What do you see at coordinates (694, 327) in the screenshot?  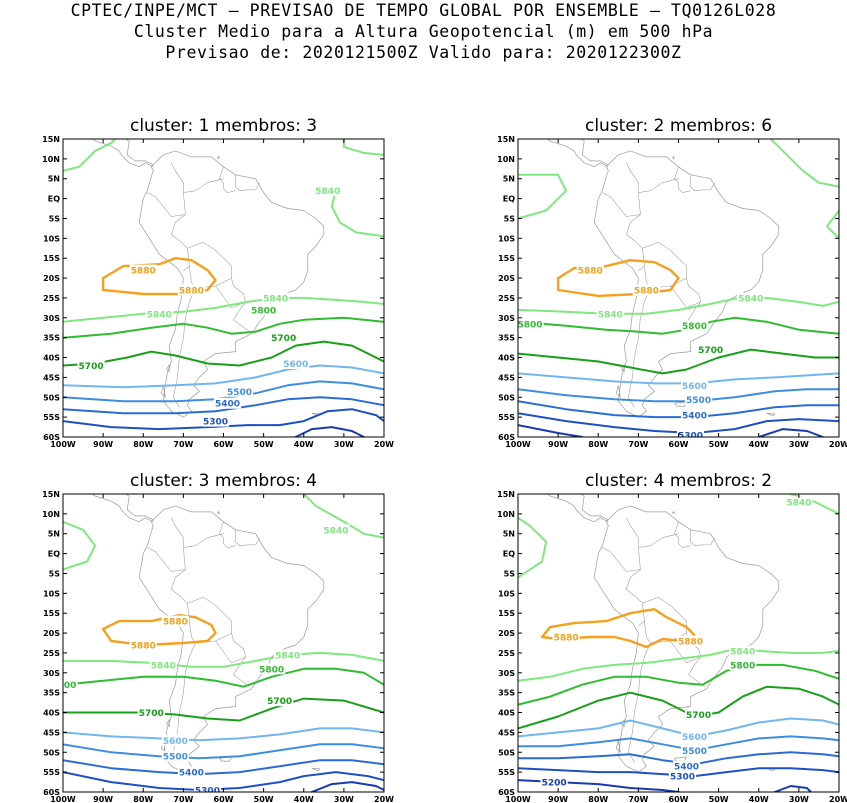 I see `contour-label: 5800` at bounding box center [694, 327].